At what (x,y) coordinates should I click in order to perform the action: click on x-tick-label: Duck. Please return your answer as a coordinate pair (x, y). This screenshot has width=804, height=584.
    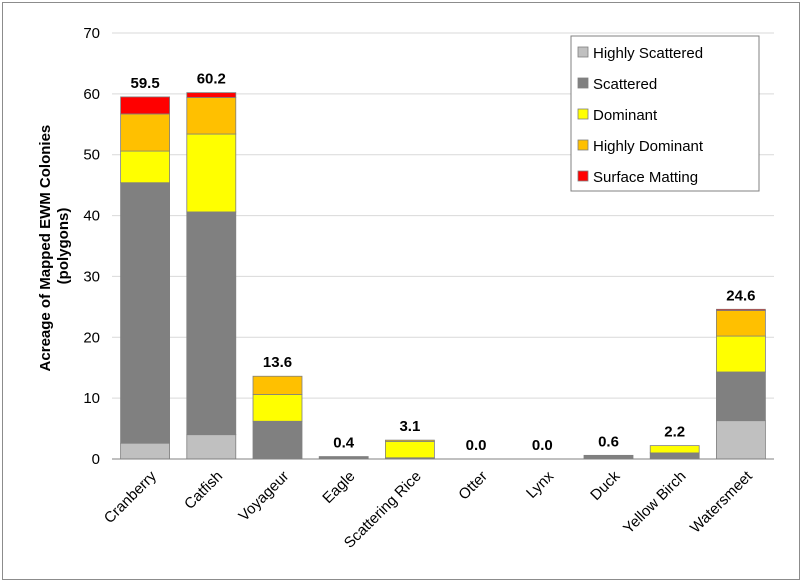
    Looking at the image, I should click on (605, 485).